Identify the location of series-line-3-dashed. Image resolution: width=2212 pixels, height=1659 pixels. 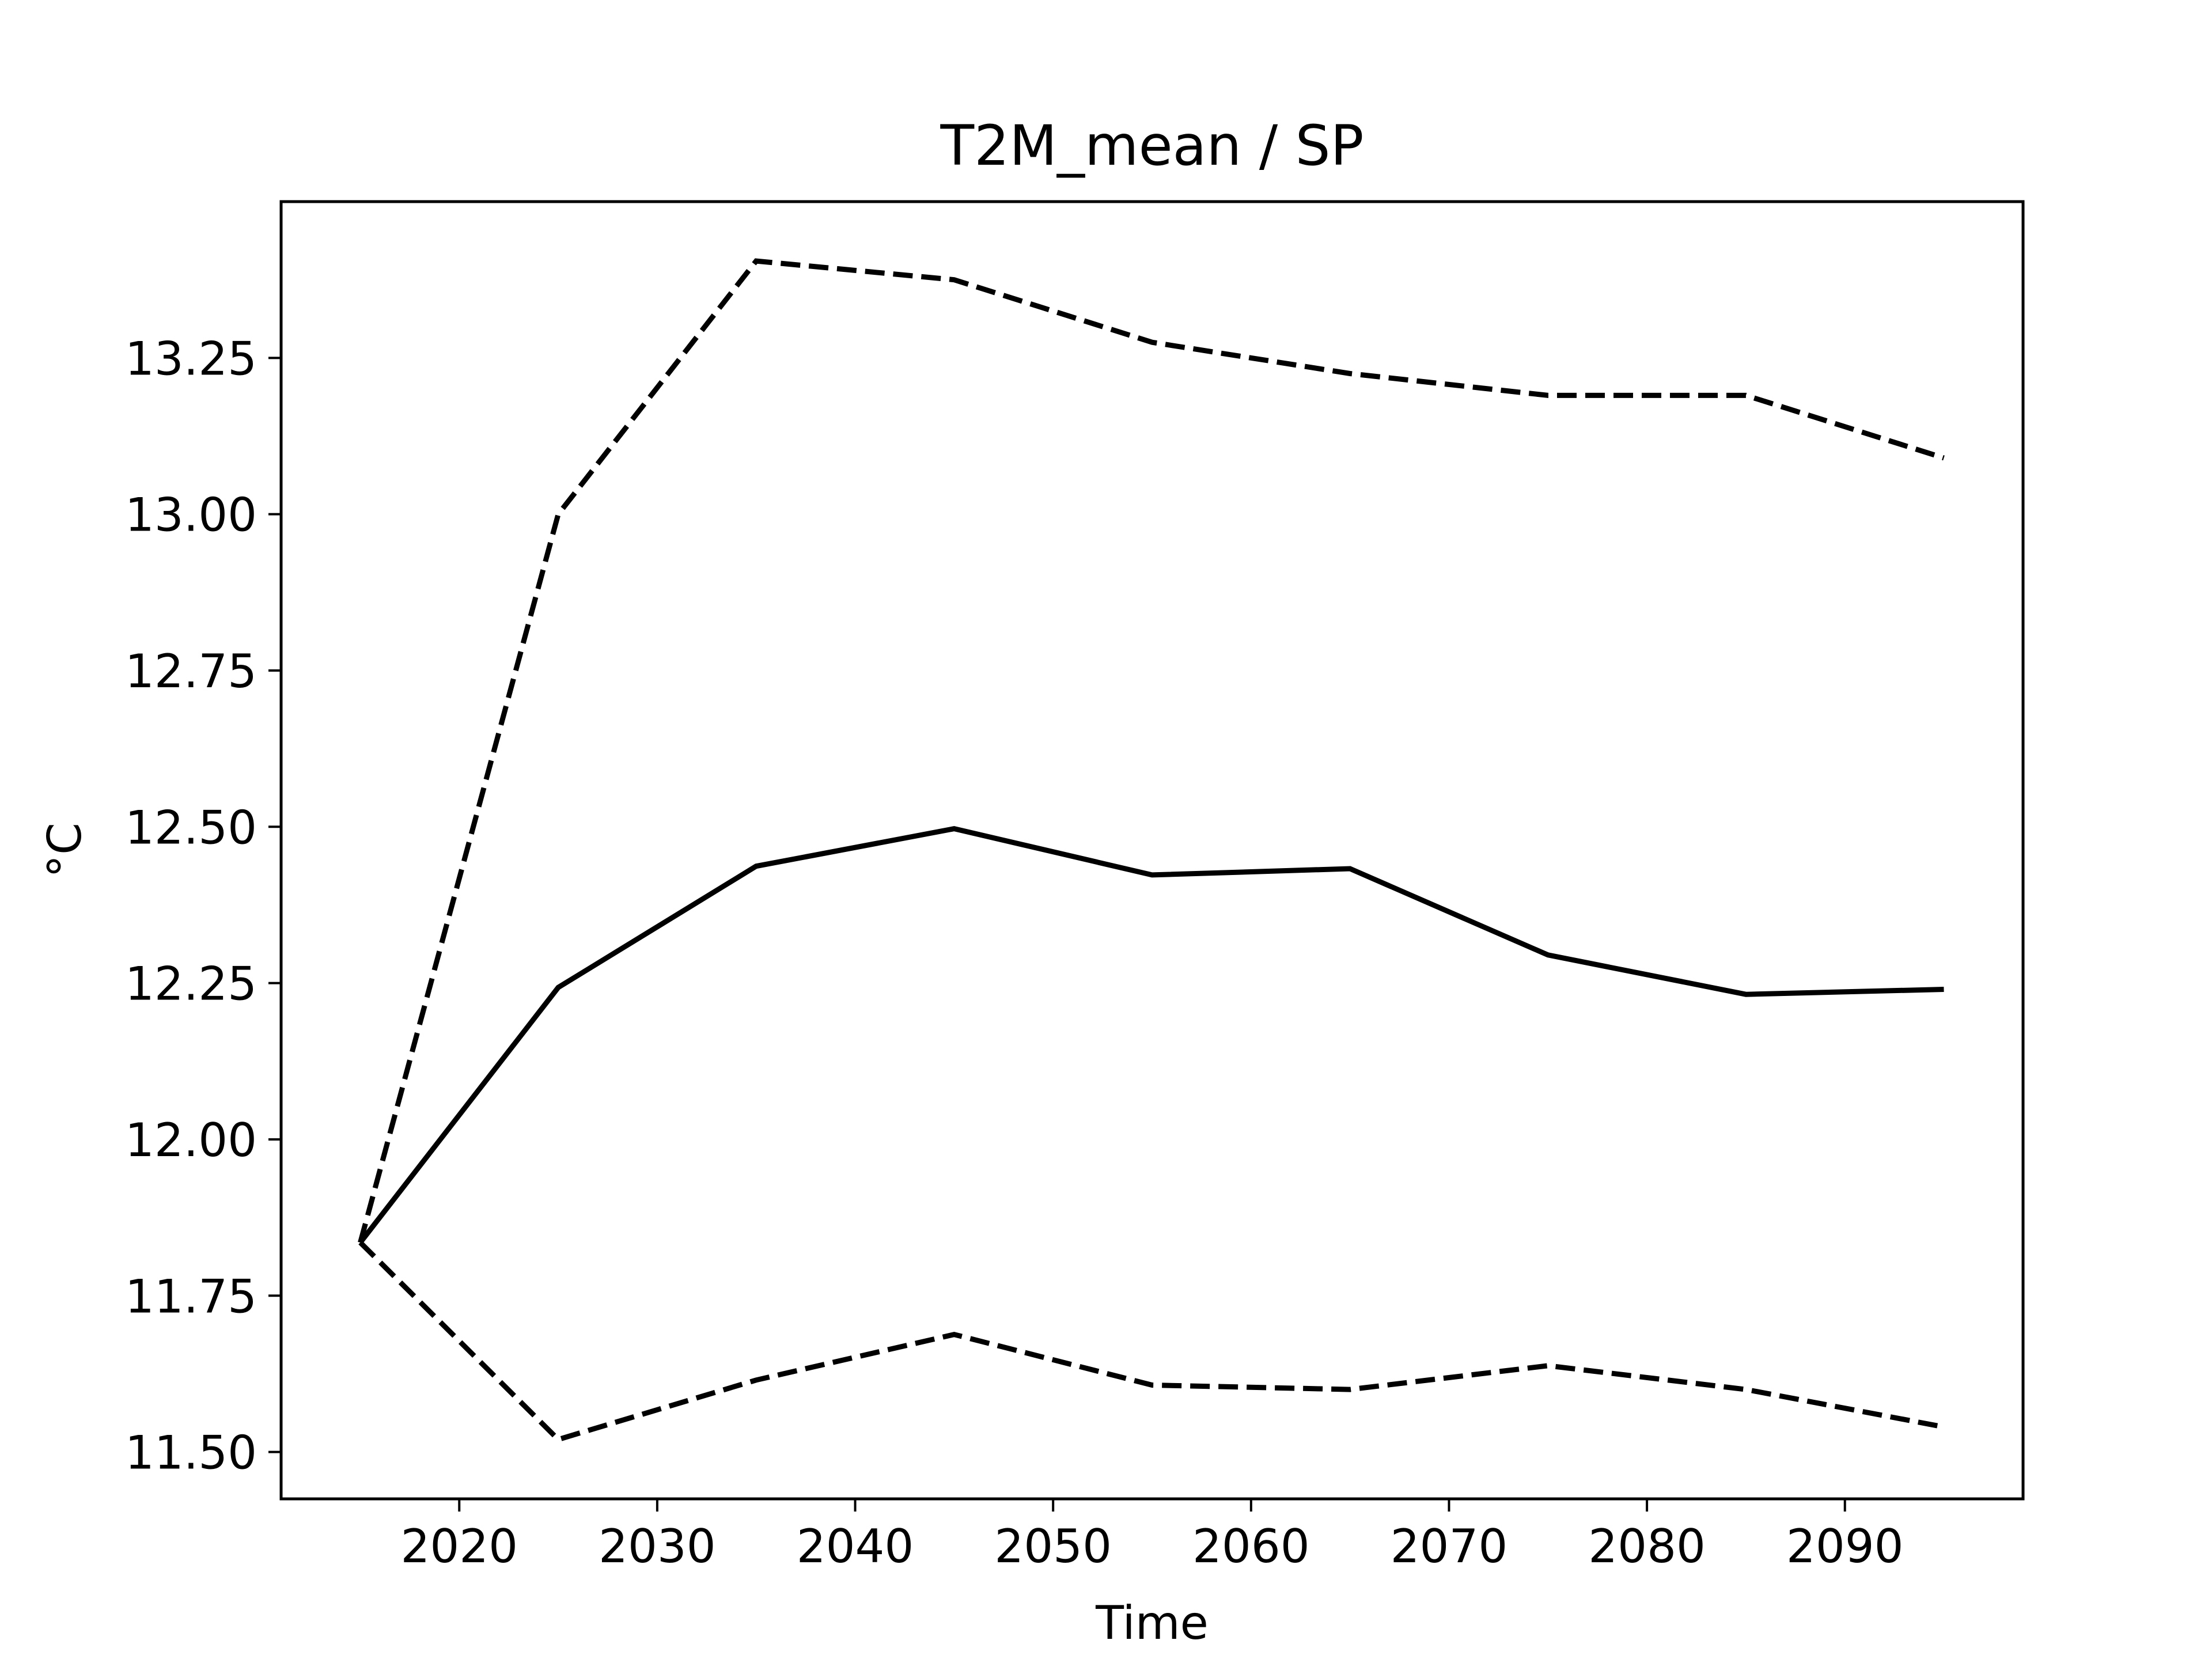
(1151, 1341).